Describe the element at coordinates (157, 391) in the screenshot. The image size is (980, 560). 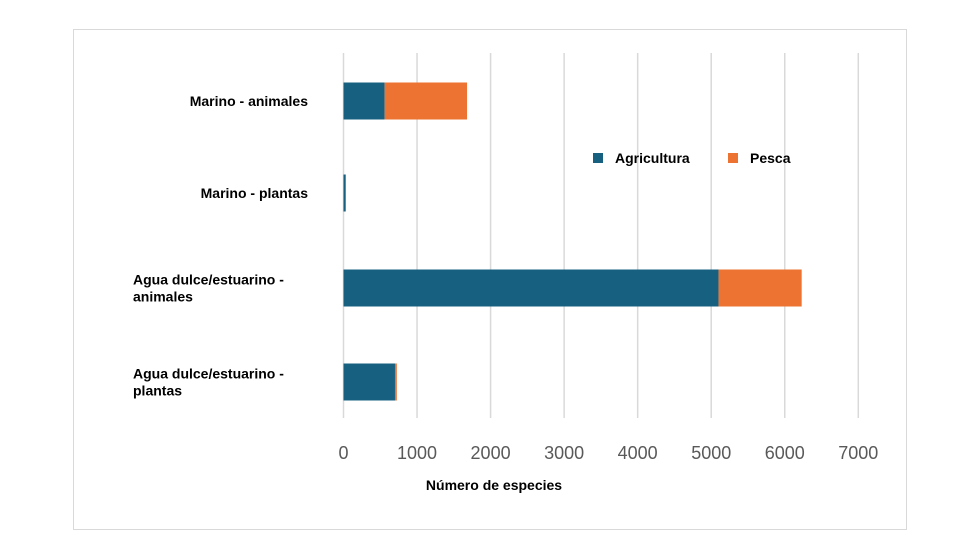
I see `category-label: plantas` at that location.